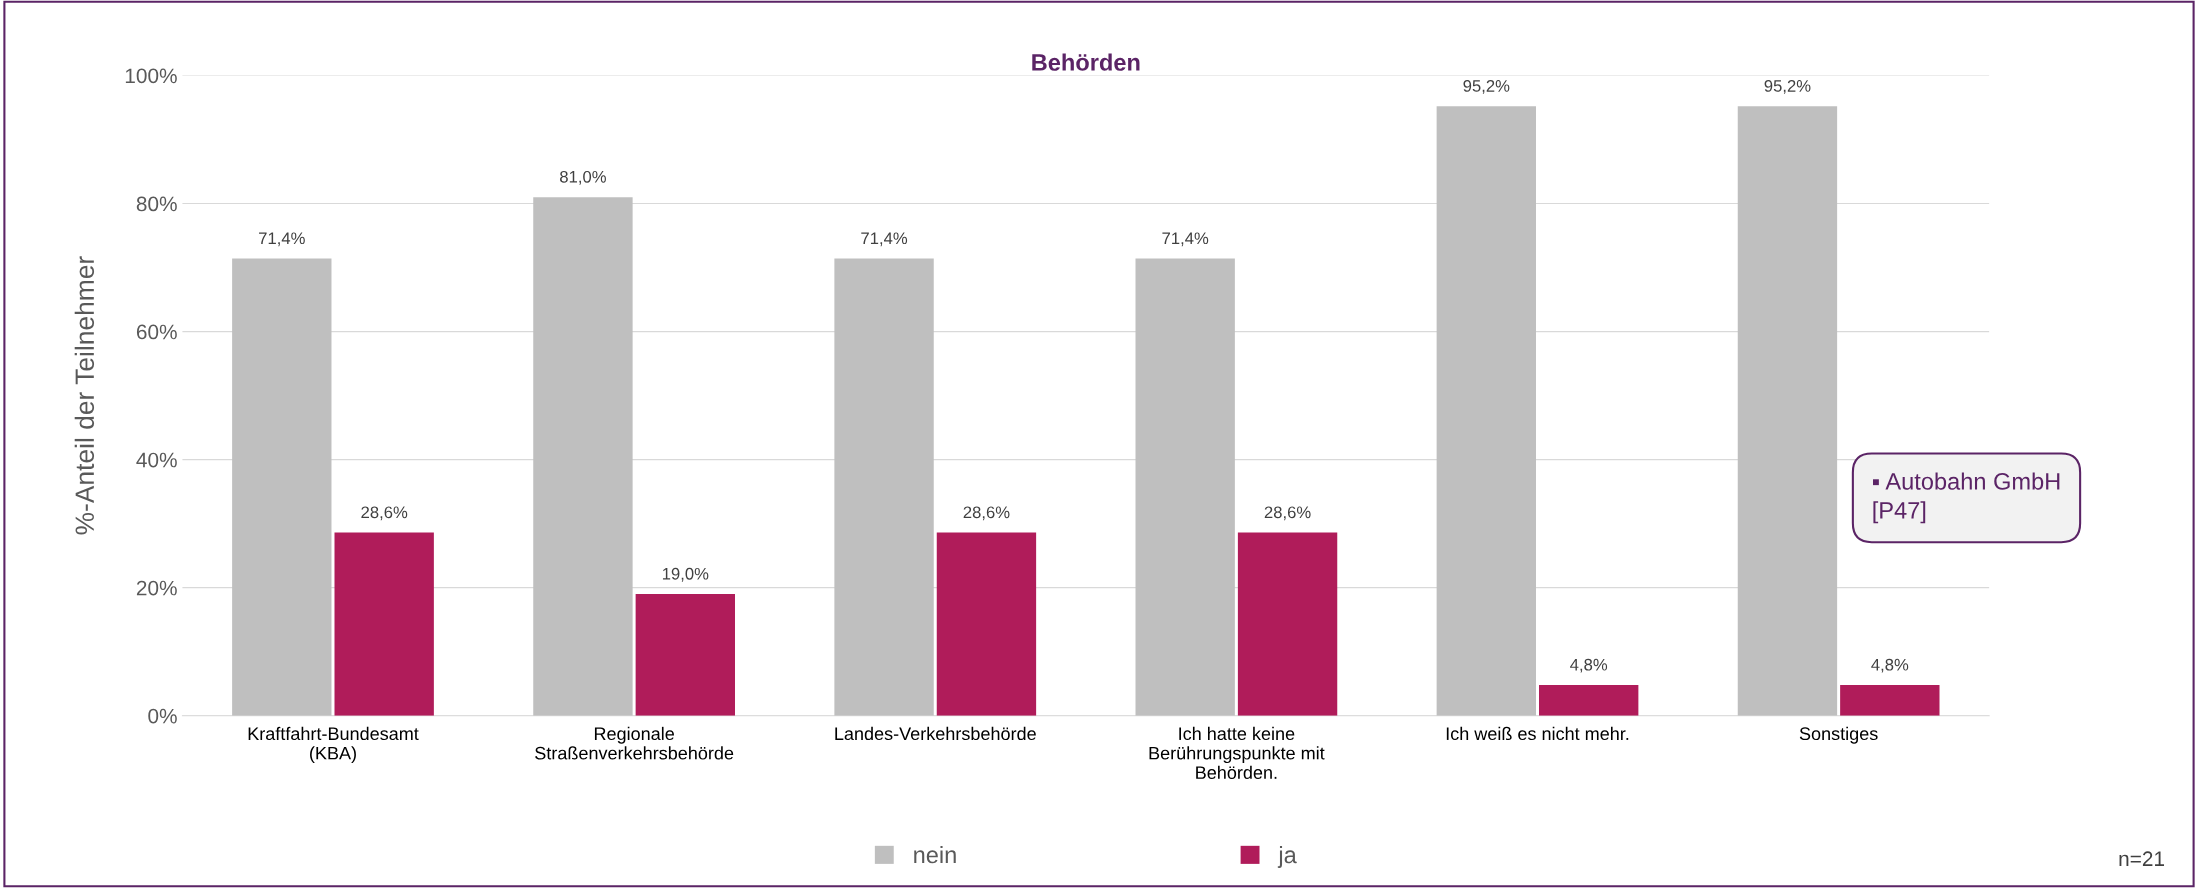 The height and width of the screenshot is (888, 2198). I want to click on x-tick-label: Ich hatte keine Berührungspunkte mit Behörden., so click(1237, 752).